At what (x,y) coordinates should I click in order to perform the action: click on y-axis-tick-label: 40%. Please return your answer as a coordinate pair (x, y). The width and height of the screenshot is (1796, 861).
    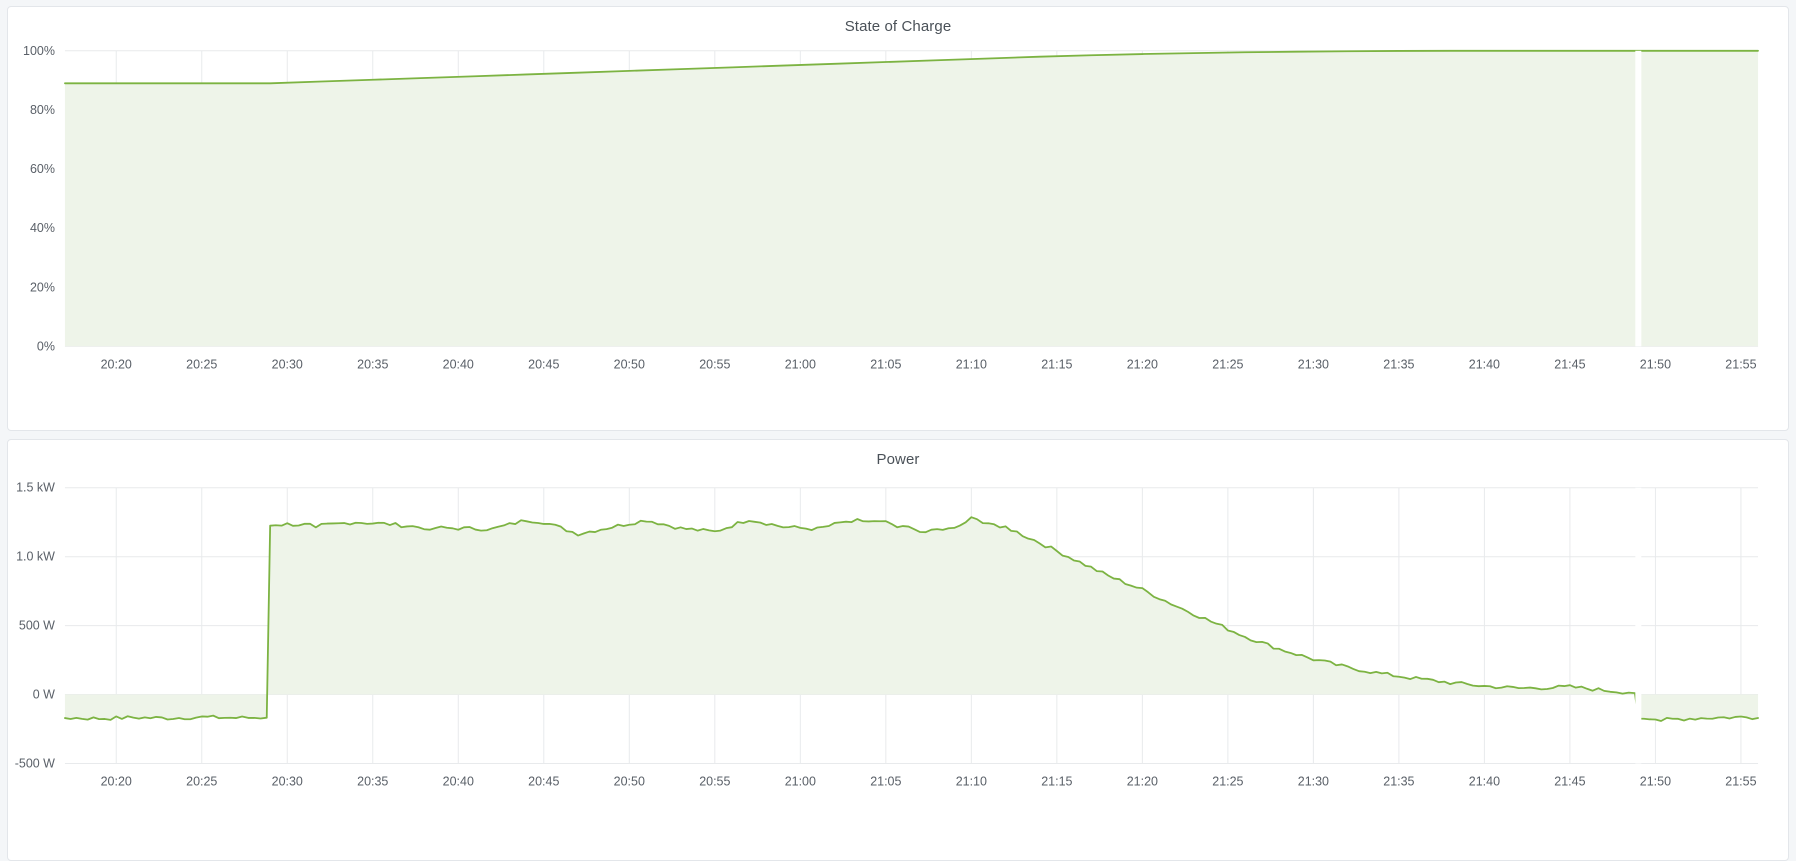
    Looking at the image, I should click on (42, 228).